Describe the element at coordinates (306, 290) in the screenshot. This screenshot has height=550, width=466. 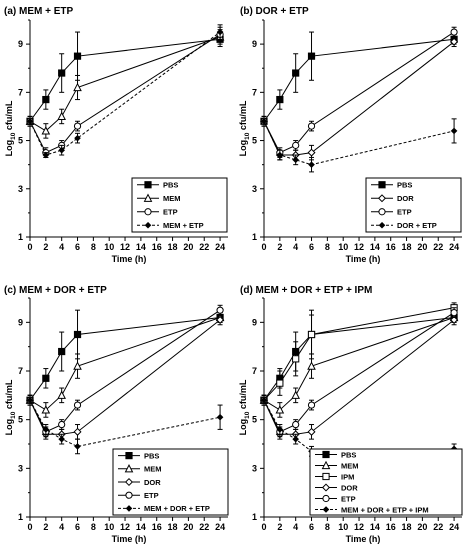
I see `chart-title: (d) MEM + DOR + ETP + IPM` at that location.